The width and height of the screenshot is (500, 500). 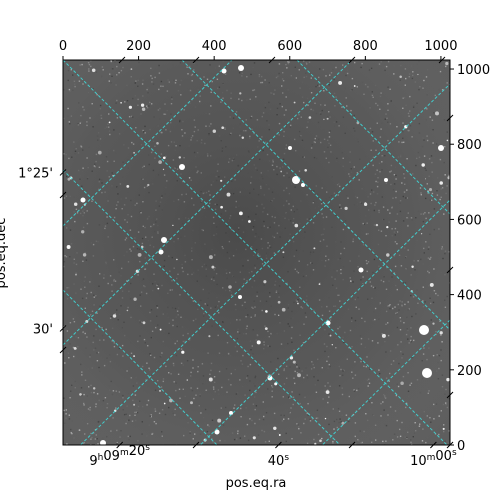 I want to click on top-tick-label: 0, so click(x=63, y=46).